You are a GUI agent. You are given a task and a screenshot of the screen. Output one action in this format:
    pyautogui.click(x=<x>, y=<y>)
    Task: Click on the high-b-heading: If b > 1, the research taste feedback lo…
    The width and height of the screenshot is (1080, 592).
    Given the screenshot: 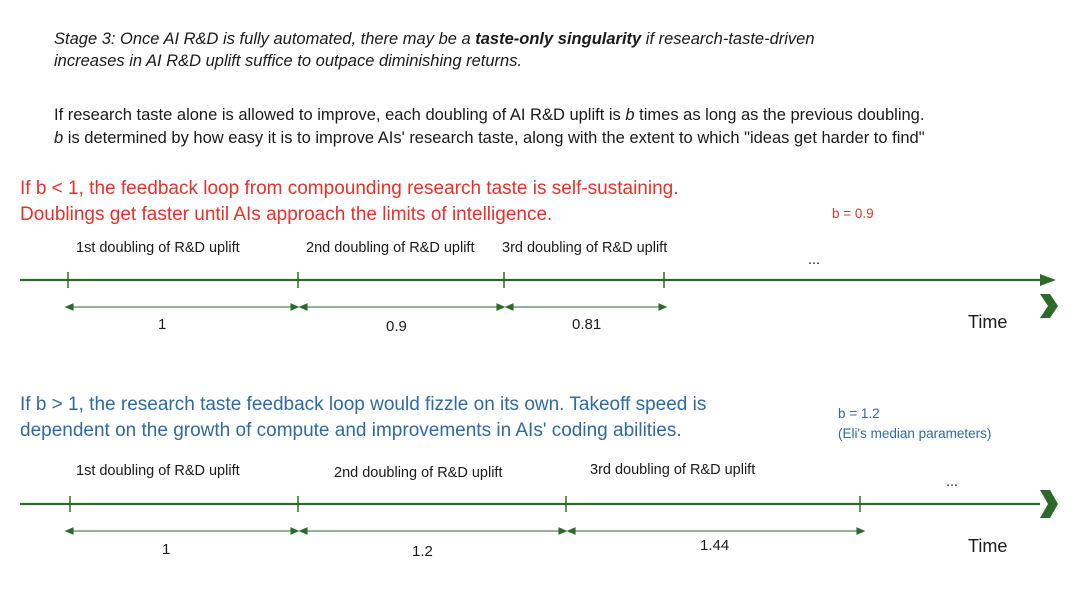 What is the action you would take?
    pyautogui.click(x=363, y=417)
    